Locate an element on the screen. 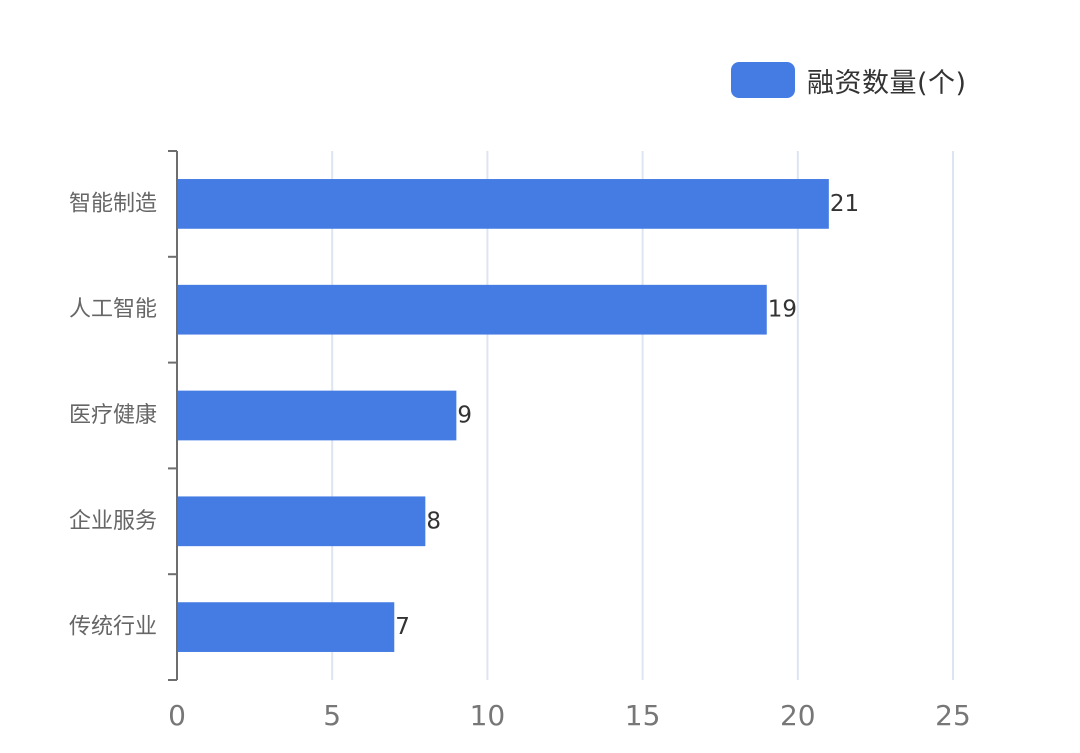 This screenshot has width=1080, height=753. x-tick-label: 5 is located at coordinates (332, 715).